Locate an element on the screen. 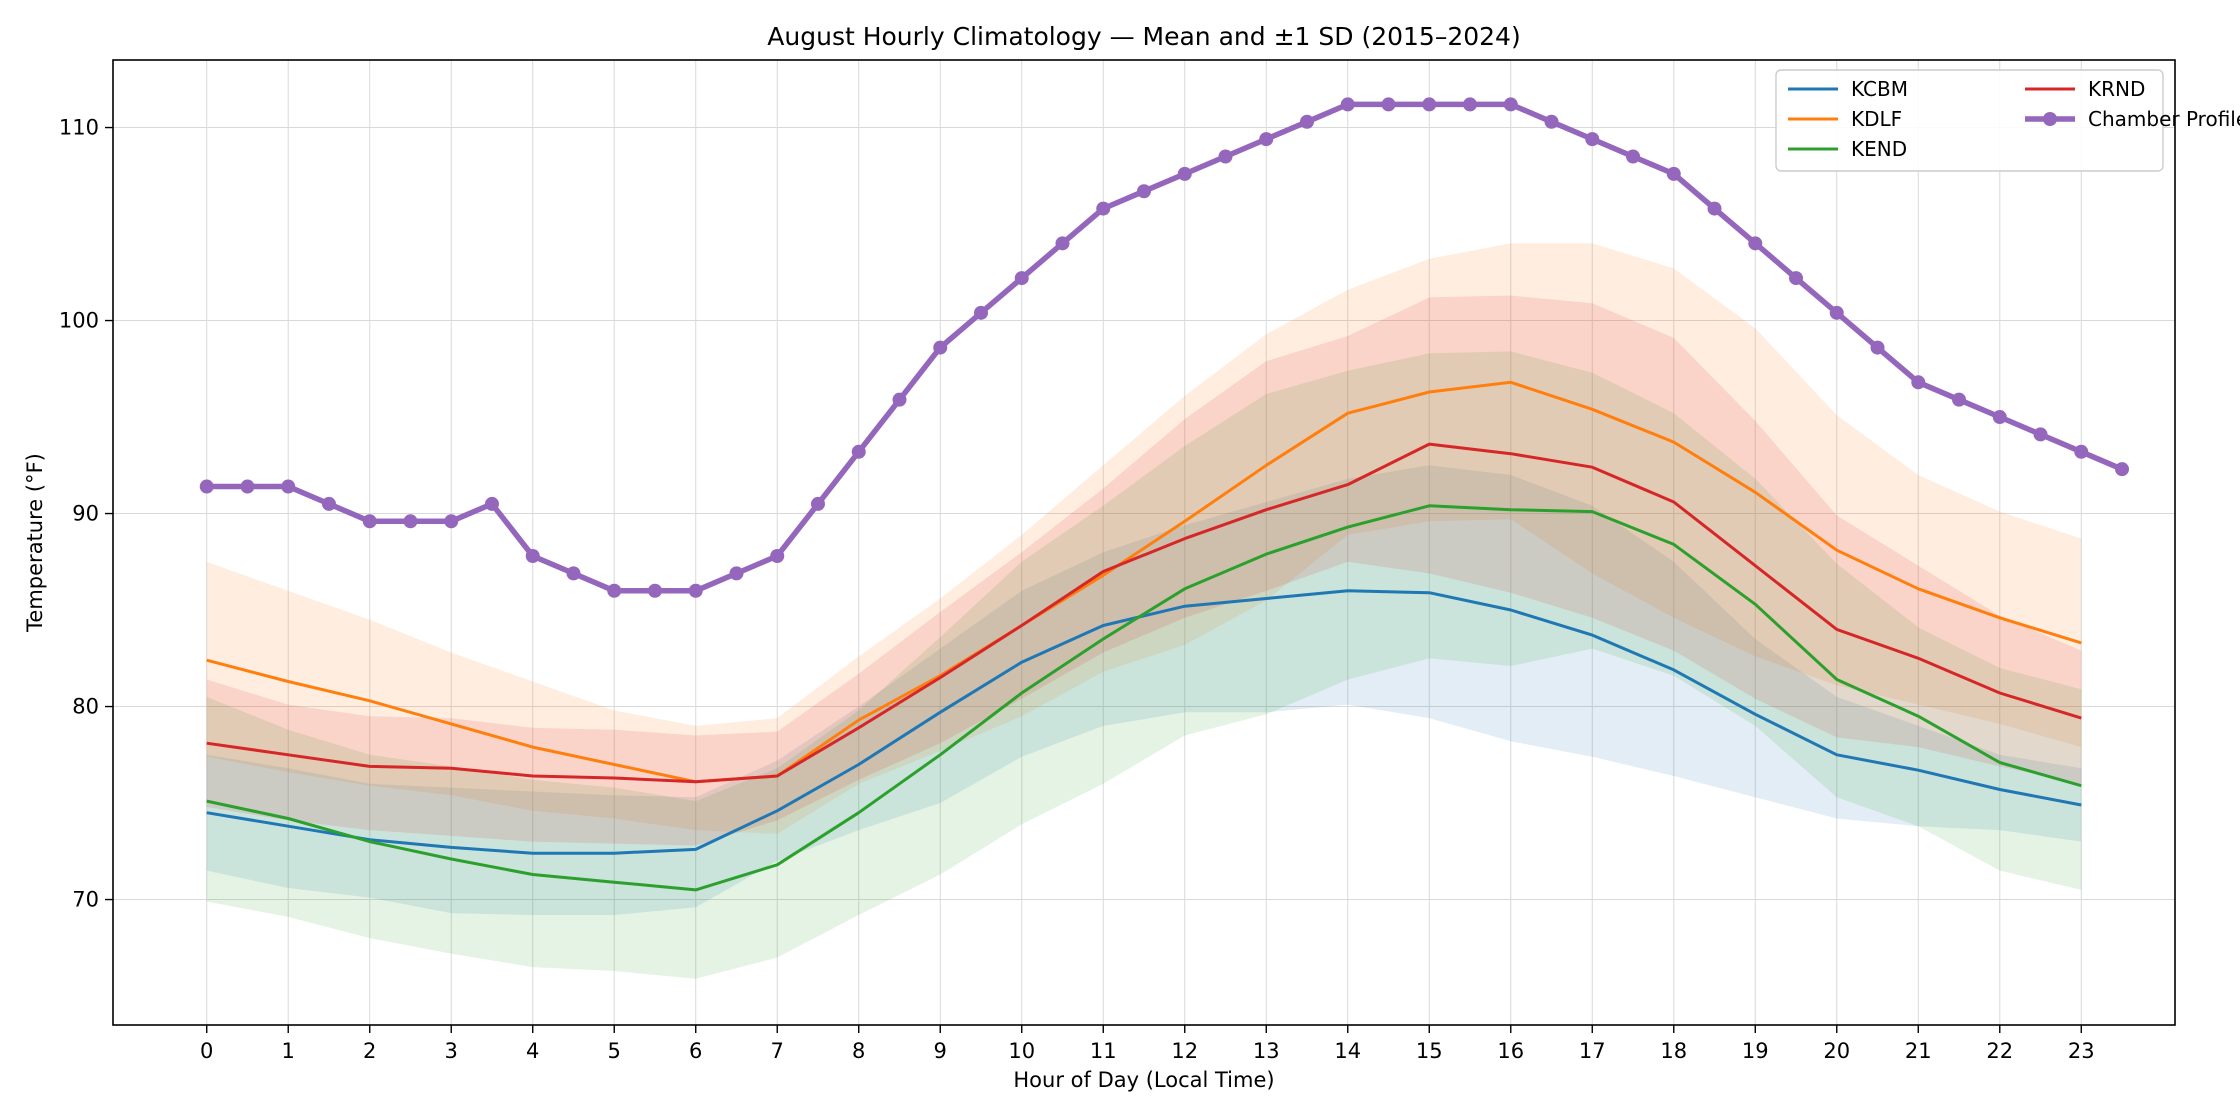  y-axis-ticks: 70 80 90 100 110 is located at coordinates (86, 514).